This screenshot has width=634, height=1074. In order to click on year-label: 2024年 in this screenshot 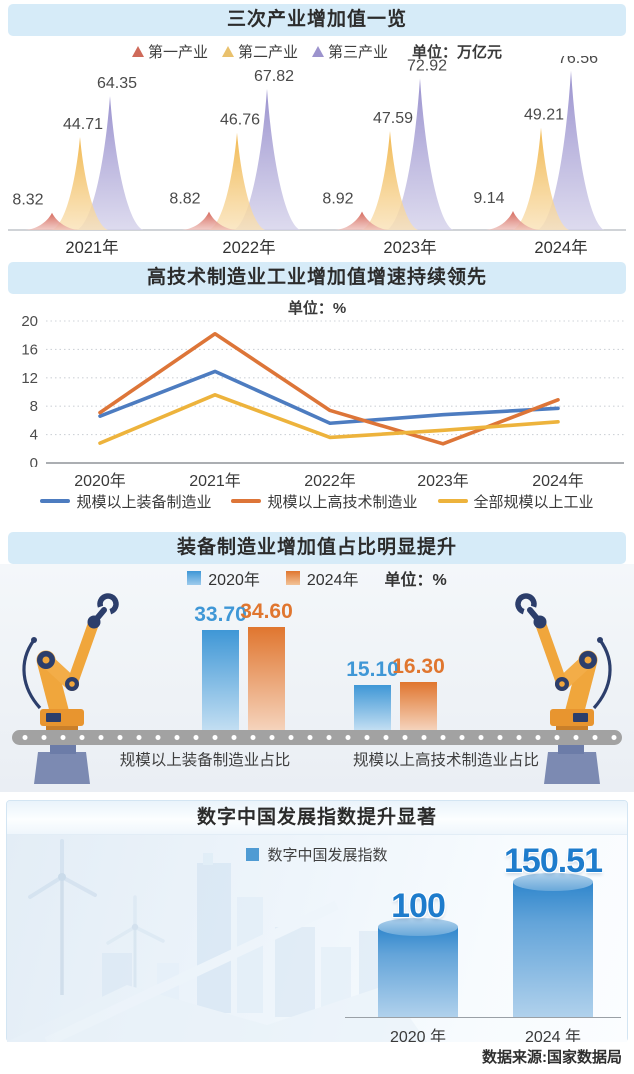, I will do `click(561, 248)`.